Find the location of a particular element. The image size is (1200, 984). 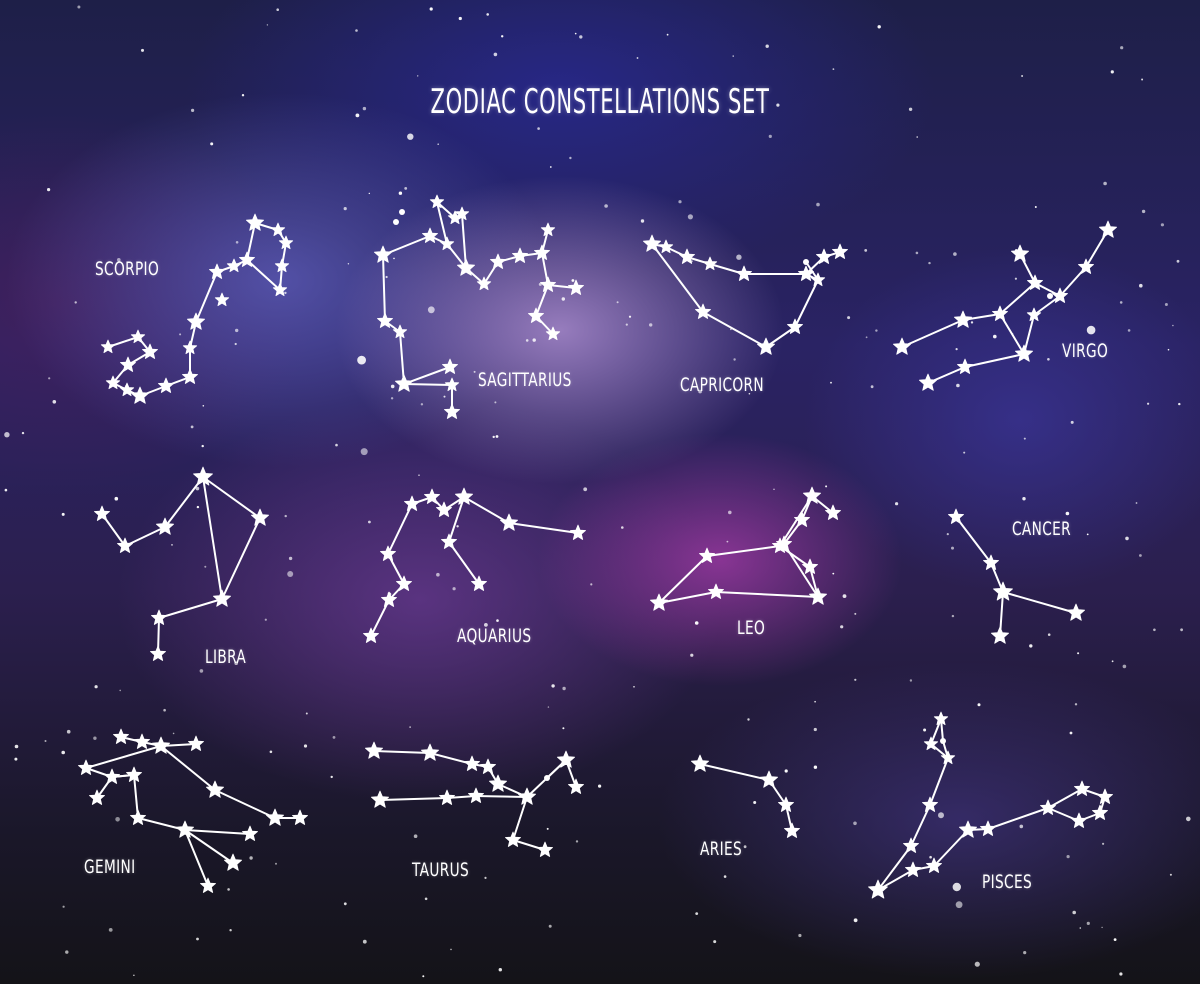

label-sagittarius: SAGITTARIUS is located at coordinates (525, 380).